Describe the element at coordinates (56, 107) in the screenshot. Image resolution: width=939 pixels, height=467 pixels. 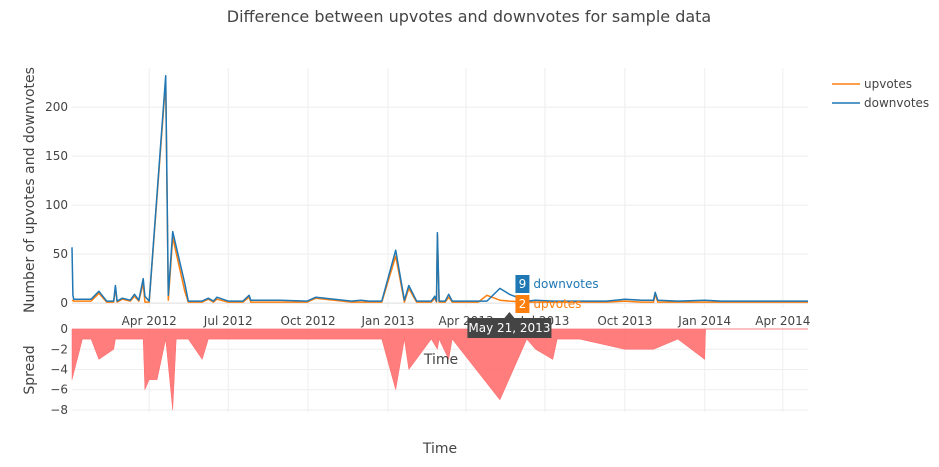
I see `top-y-tick-label: 200` at that location.